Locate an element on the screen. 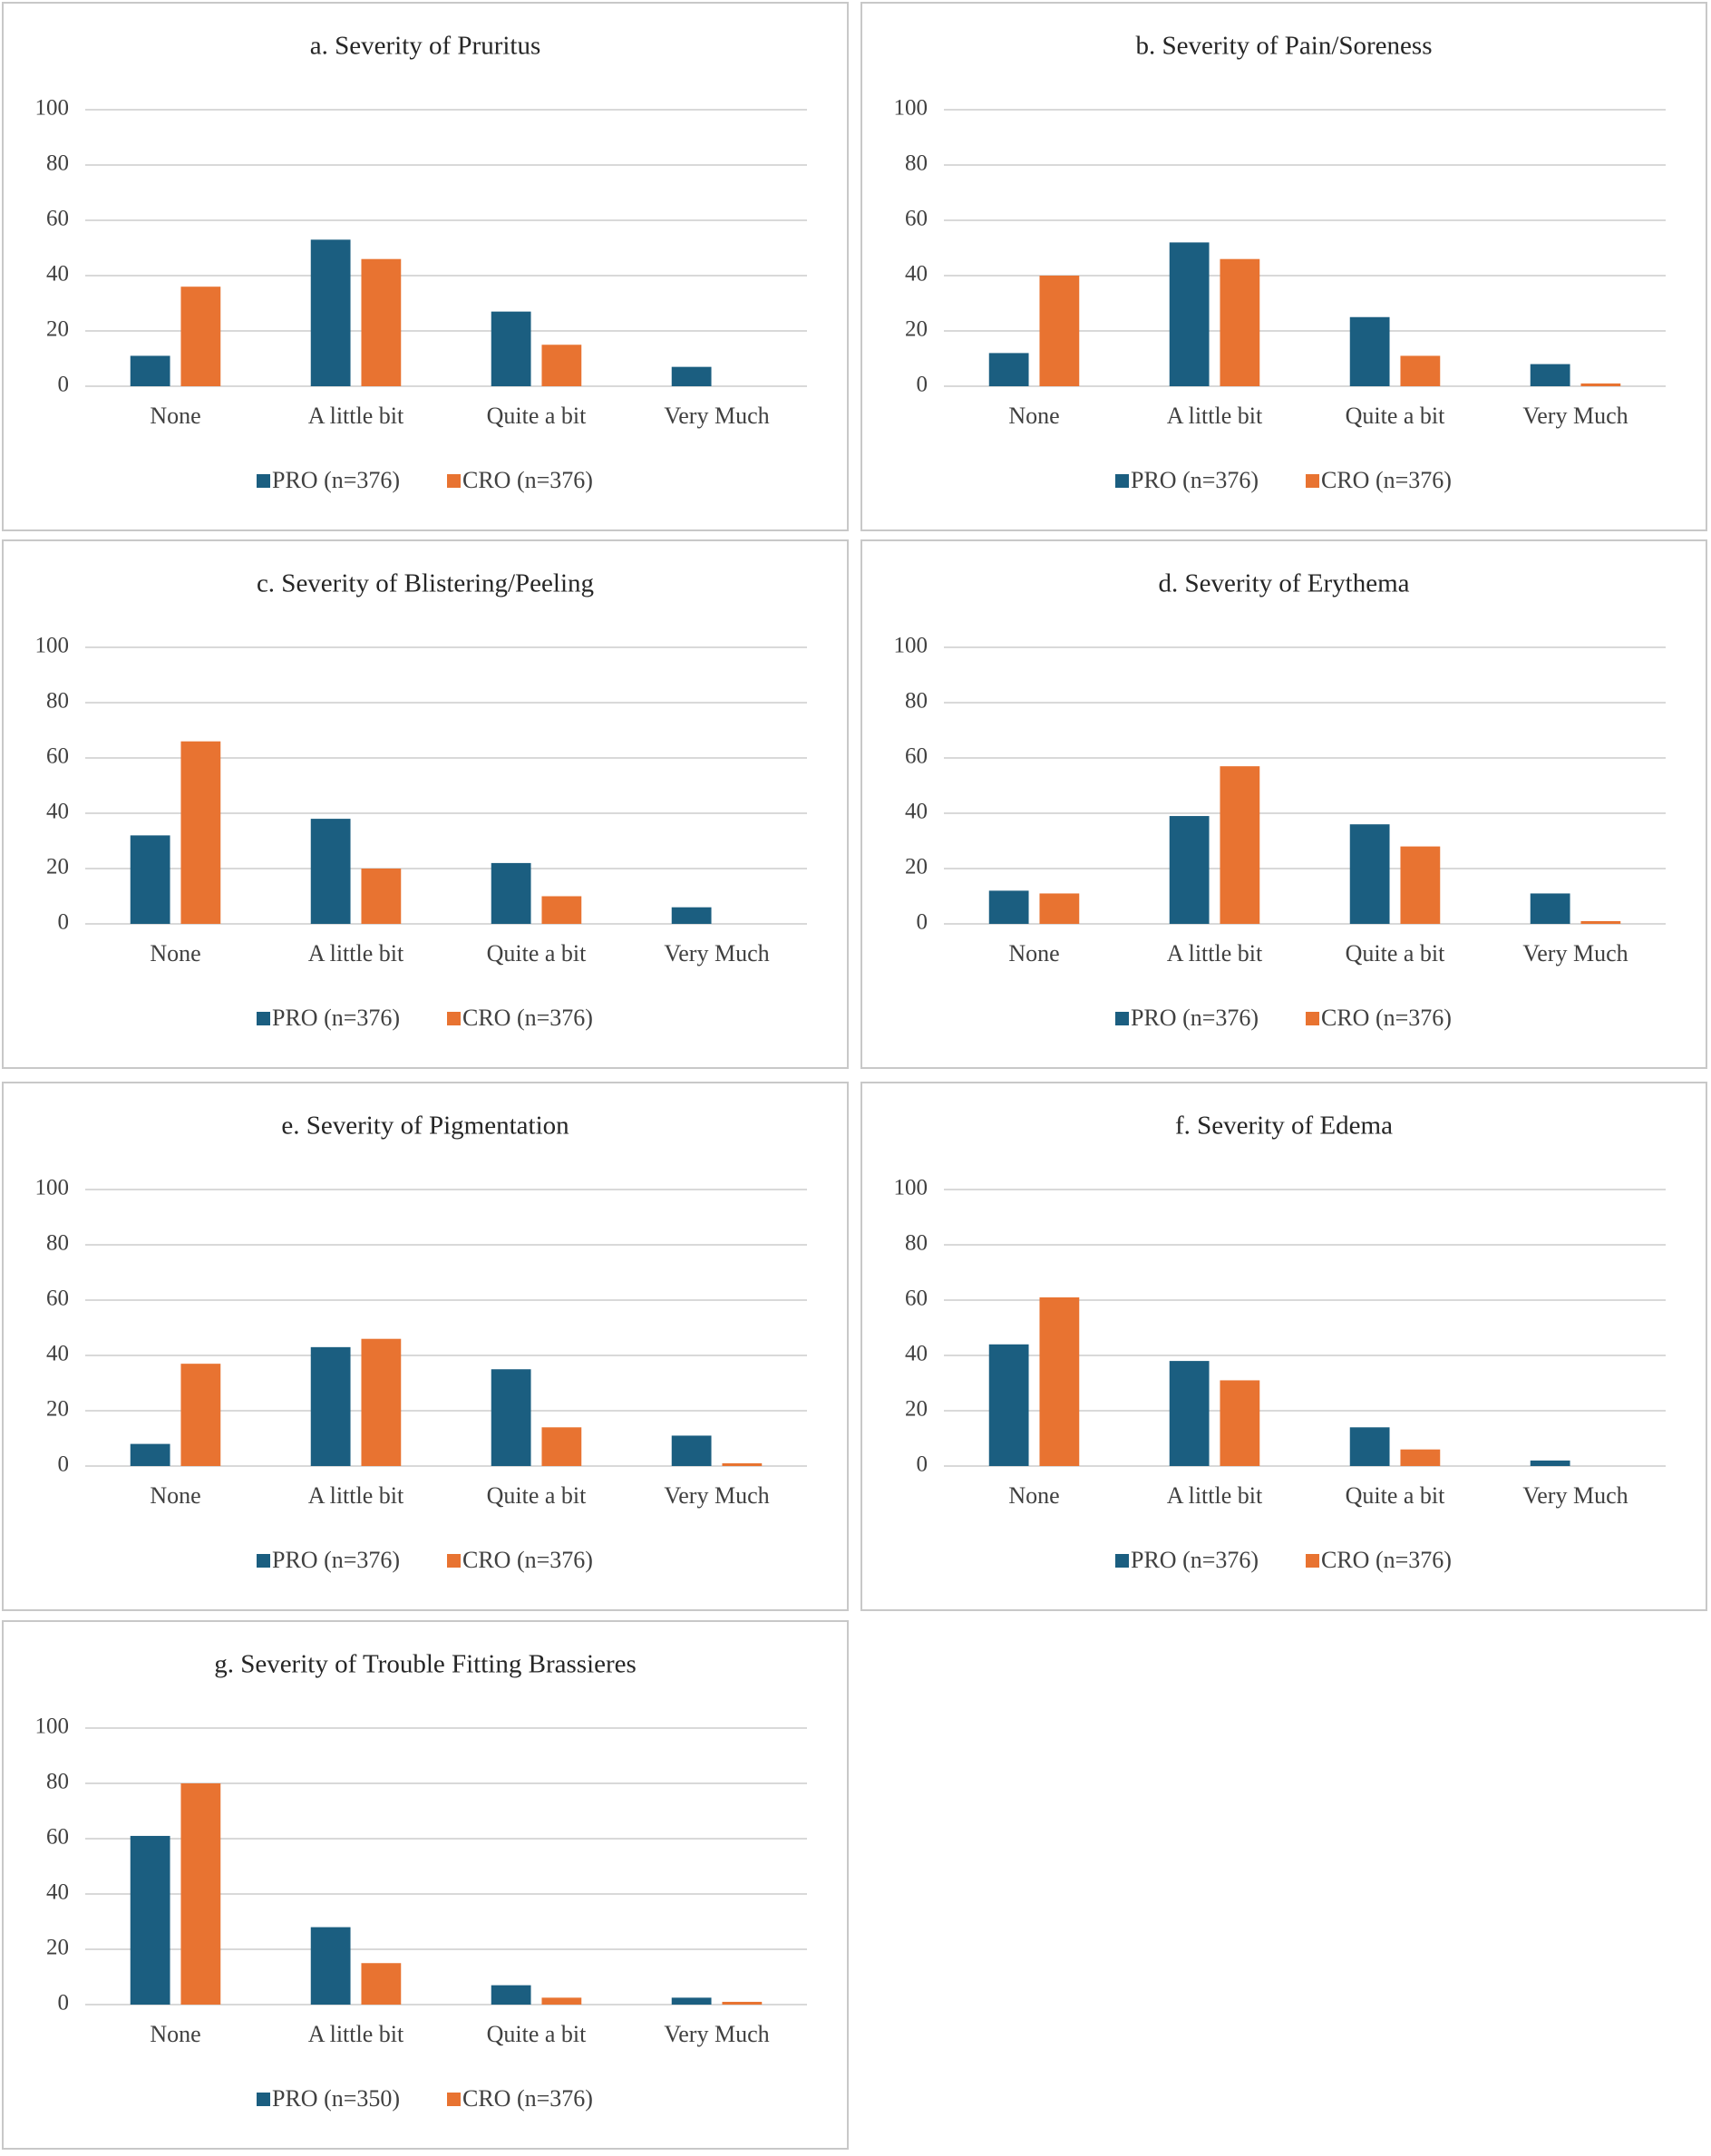 Image resolution: width=1711 pixels, height=2156 pixels. legend-label: PRO (n=350) is located at coordinates (336, 2098).